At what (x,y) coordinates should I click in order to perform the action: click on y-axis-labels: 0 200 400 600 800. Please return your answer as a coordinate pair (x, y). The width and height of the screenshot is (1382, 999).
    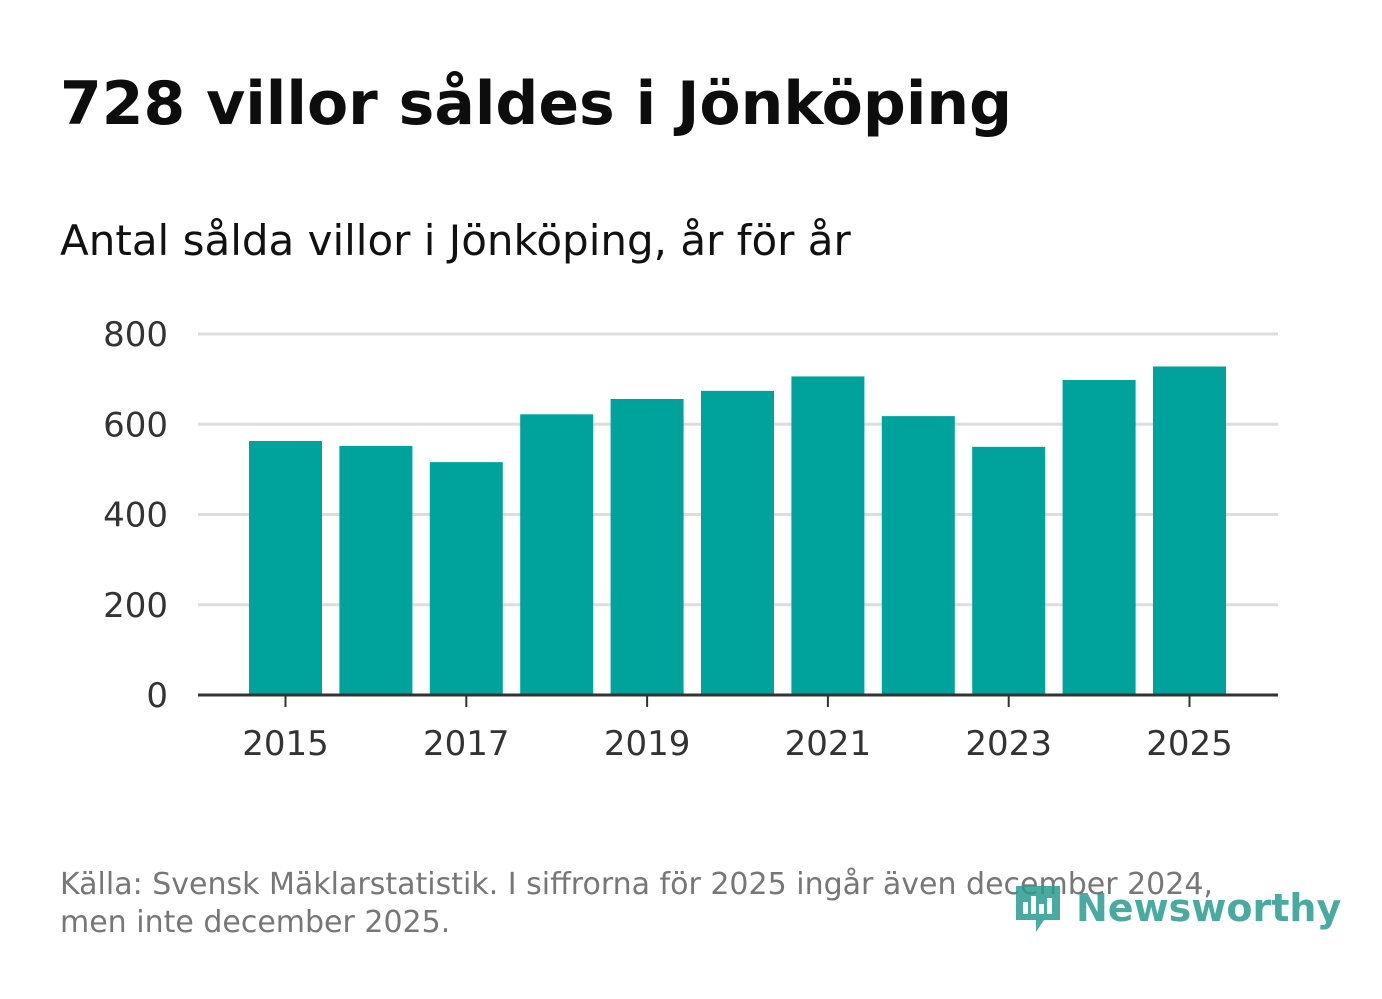
    Looking at the image, I should click on (135, 515).